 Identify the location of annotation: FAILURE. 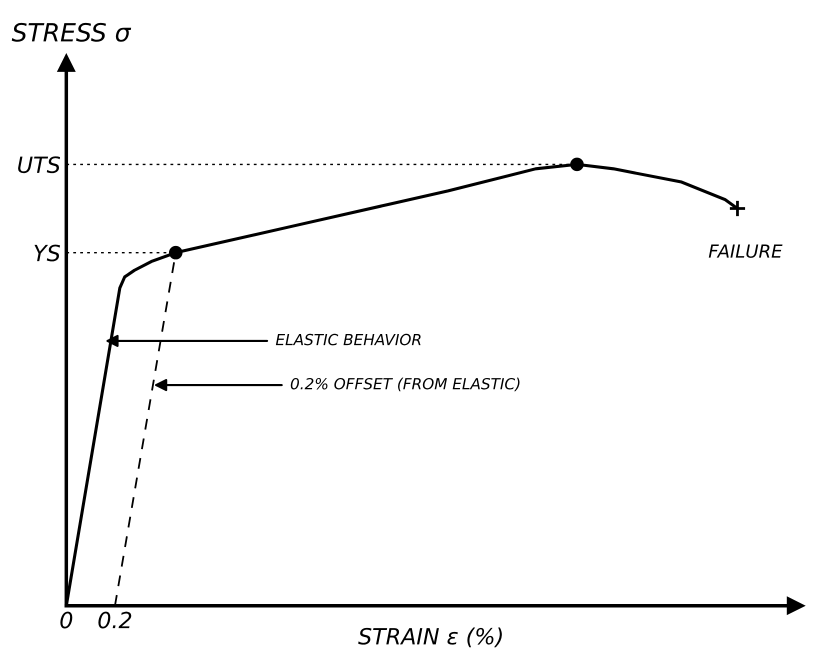
(745, 251).